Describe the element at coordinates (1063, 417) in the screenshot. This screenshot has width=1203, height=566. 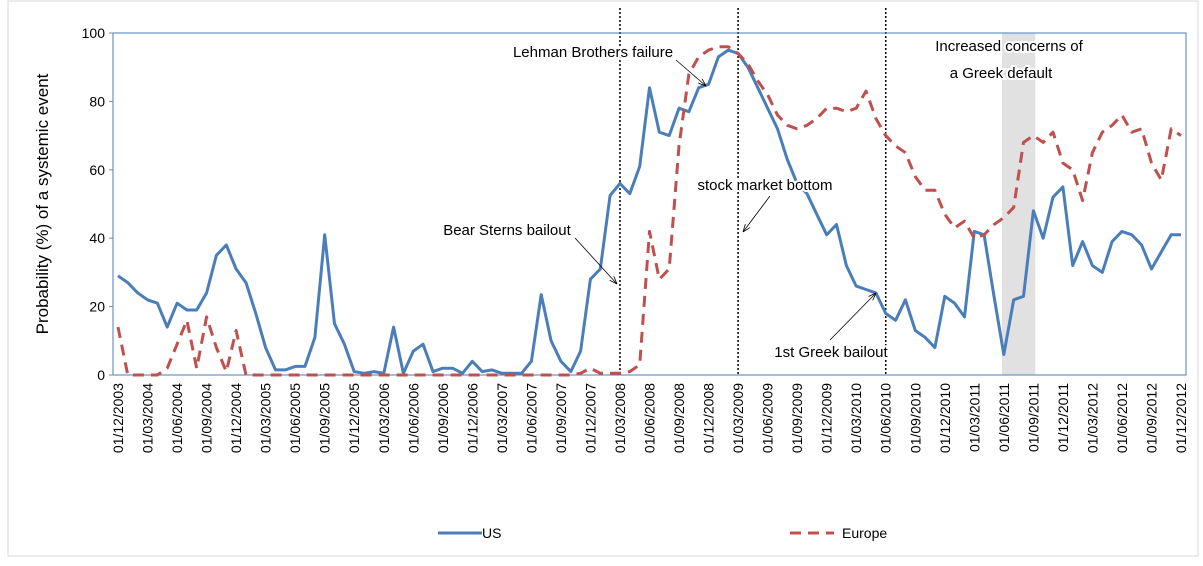
I see `x-tick-label: 01/12/2011` at that location.